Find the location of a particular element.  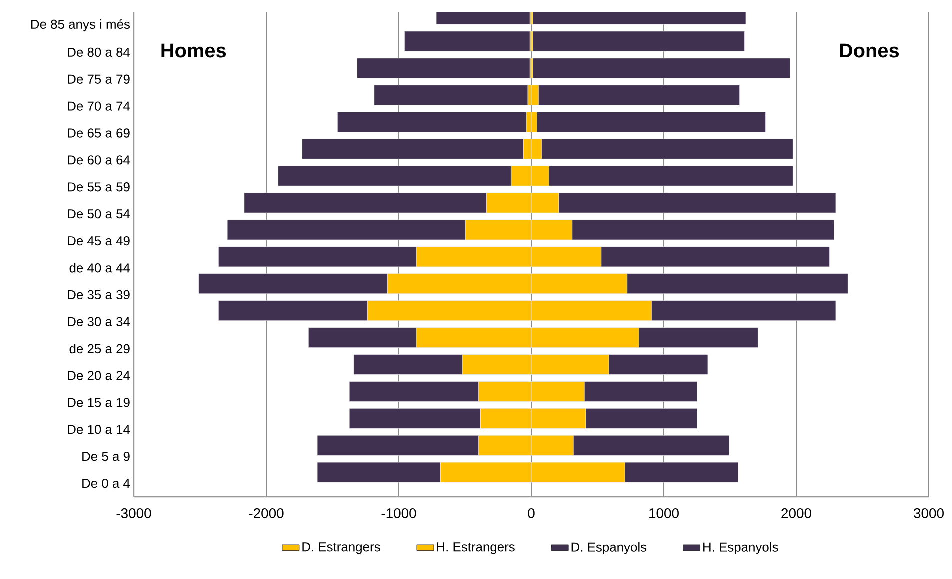

annotation: Homes is located at coordinates (194, 51).